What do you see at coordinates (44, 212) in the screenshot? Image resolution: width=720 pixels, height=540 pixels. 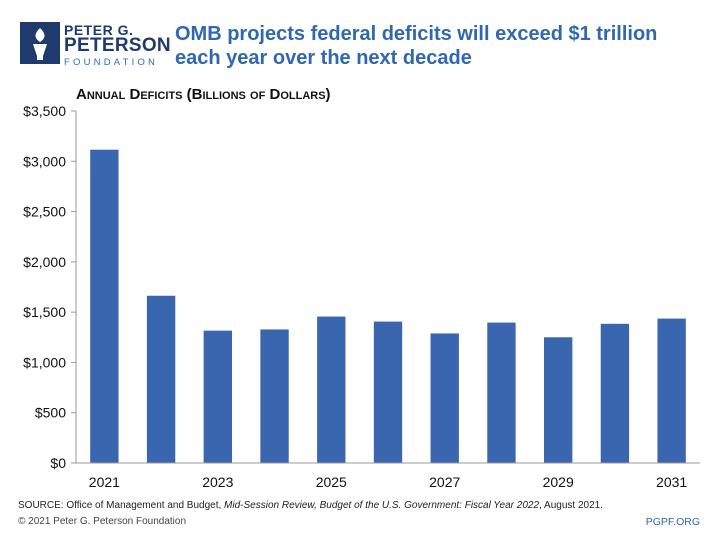 I see `y-tick-label: $2,500` at bounding box center [44, 212].